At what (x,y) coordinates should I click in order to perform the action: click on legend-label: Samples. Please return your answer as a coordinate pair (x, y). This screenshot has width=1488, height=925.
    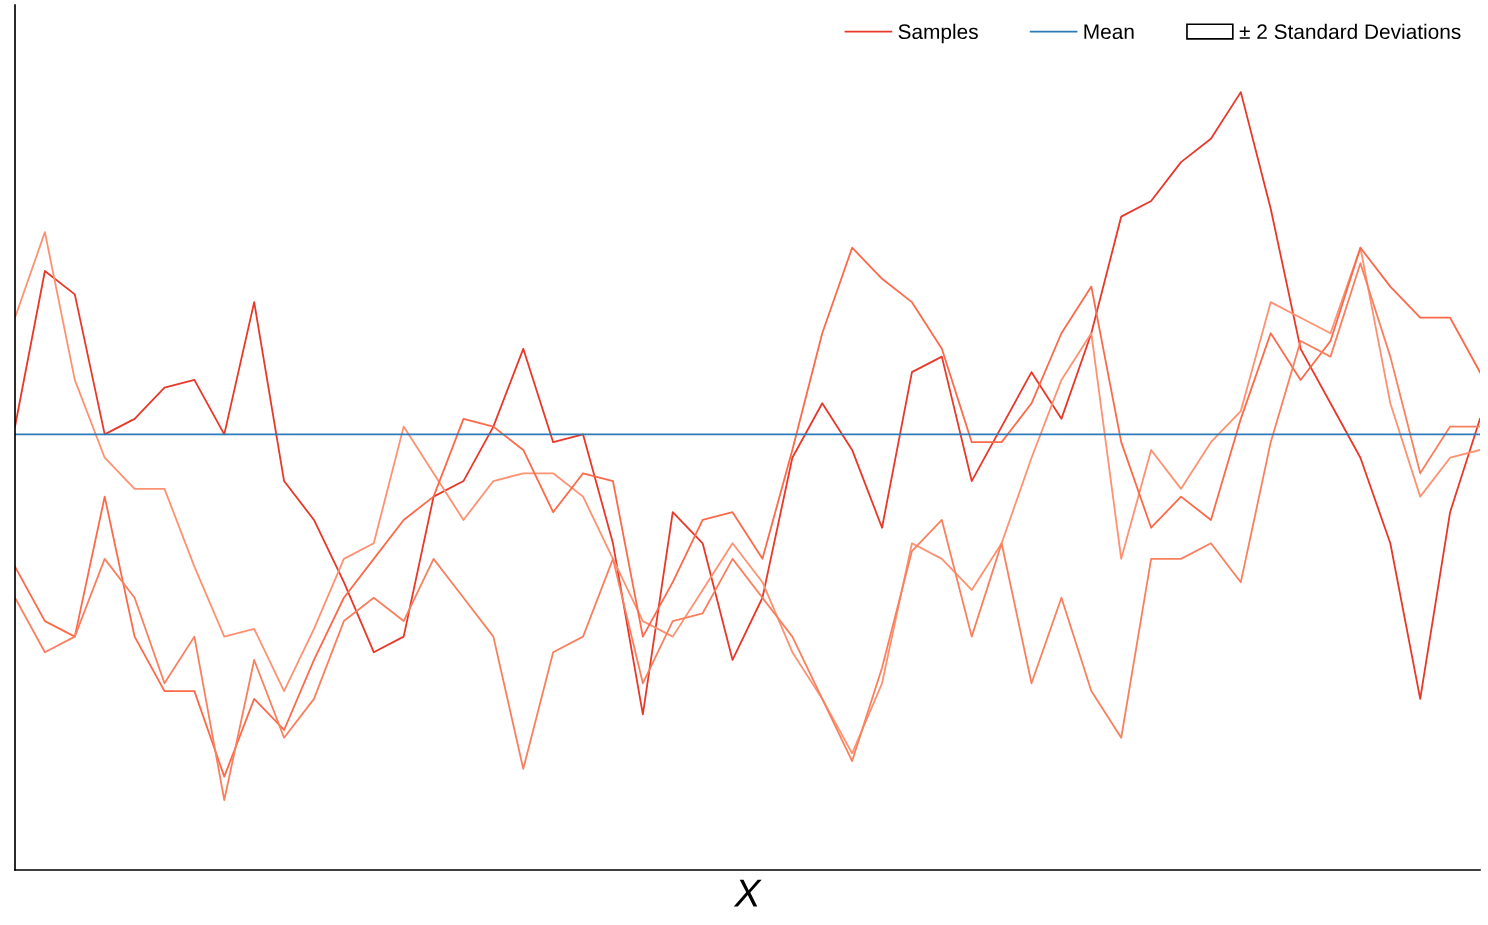
    Looking at the image, I should click on (938, 33).